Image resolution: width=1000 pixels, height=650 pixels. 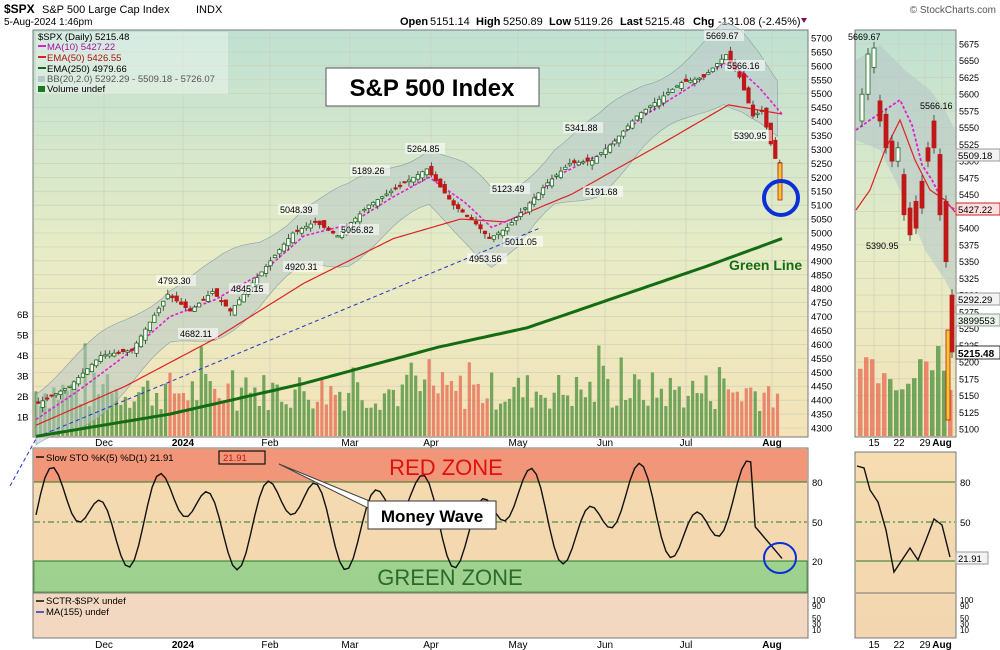 I want to click on volume-tick-label: 1B, so click(x=23, y=418).